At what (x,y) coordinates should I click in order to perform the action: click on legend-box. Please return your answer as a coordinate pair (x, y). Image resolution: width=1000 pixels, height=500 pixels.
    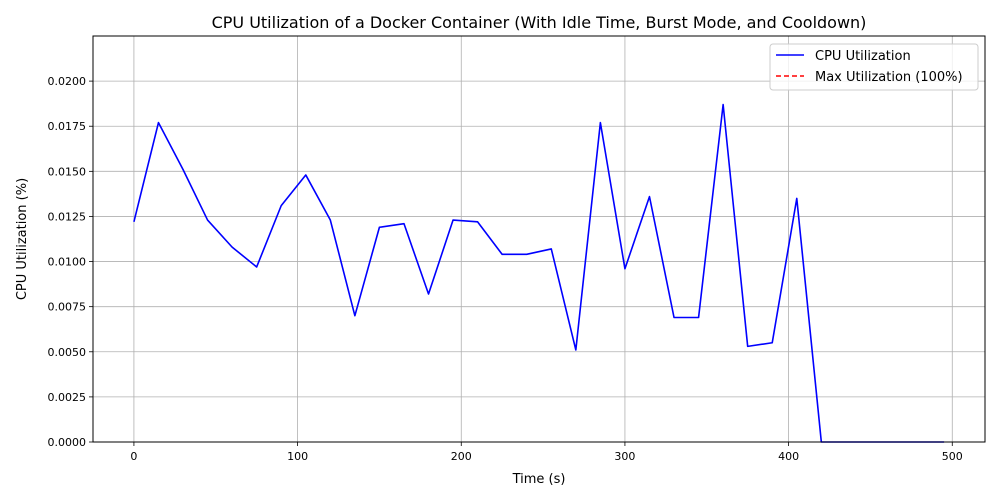
    Looking at the image, I should click on (874, 67).